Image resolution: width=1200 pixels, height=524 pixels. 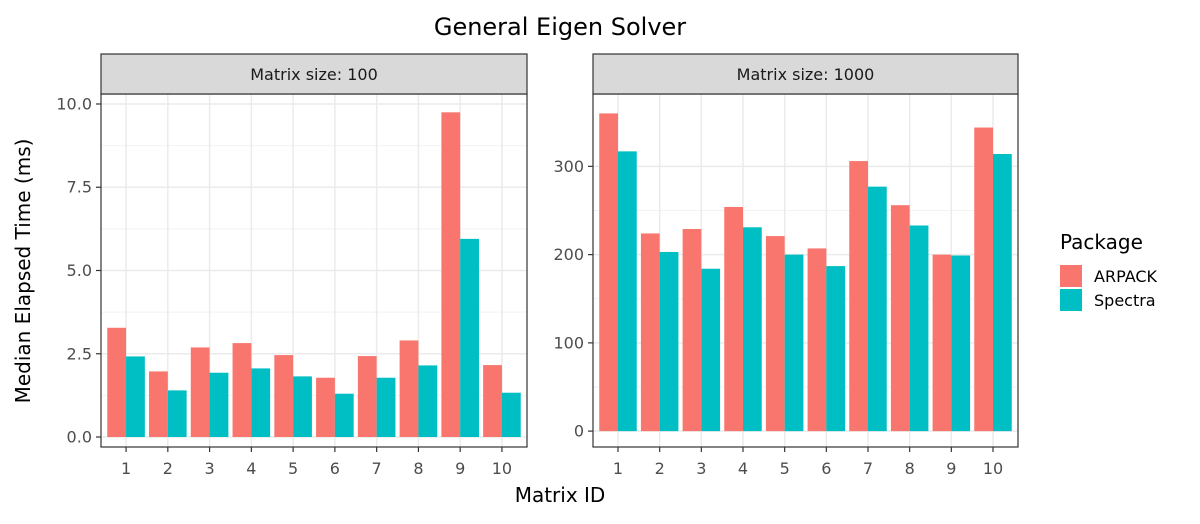 What do you see at coordinates (79, 353) in the screenshot?
I see `y-tick-label: 2.5` at bounding box center [79, 353].